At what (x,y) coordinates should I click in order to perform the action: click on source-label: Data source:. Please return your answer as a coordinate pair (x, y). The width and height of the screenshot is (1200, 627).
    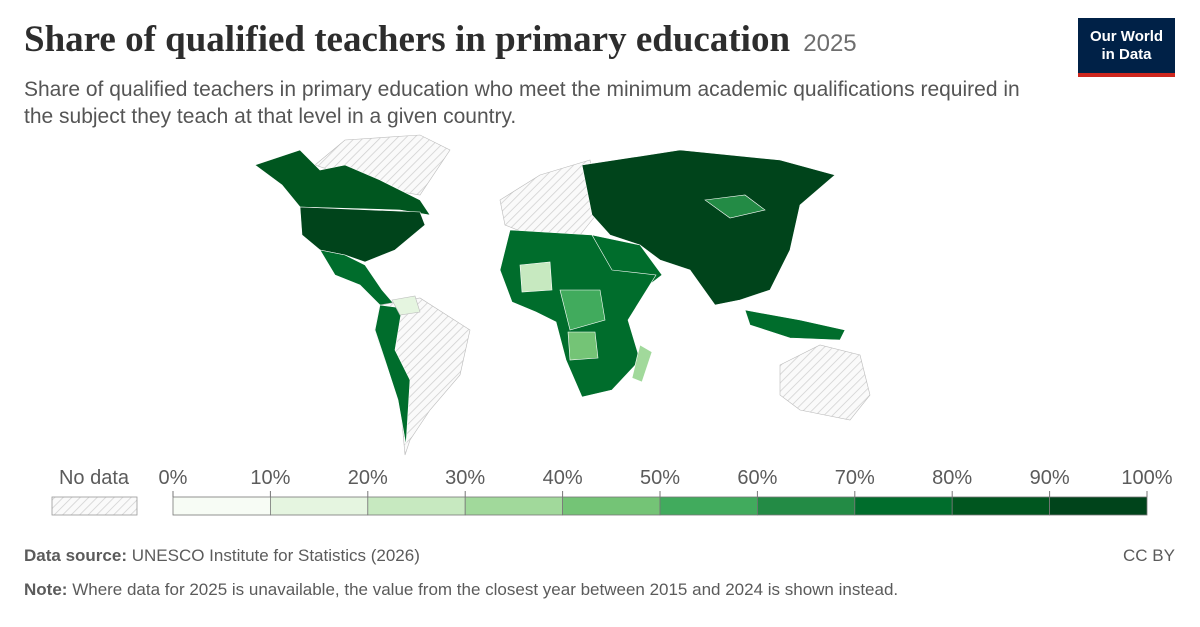
    Looking at the image, I should click on (75, 555).